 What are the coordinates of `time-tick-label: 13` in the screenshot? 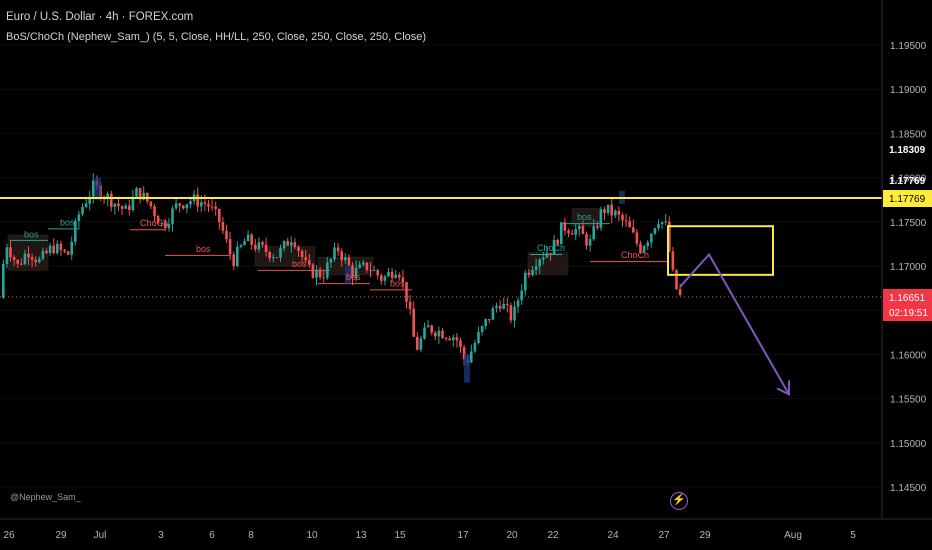 It's located at (361, 535).